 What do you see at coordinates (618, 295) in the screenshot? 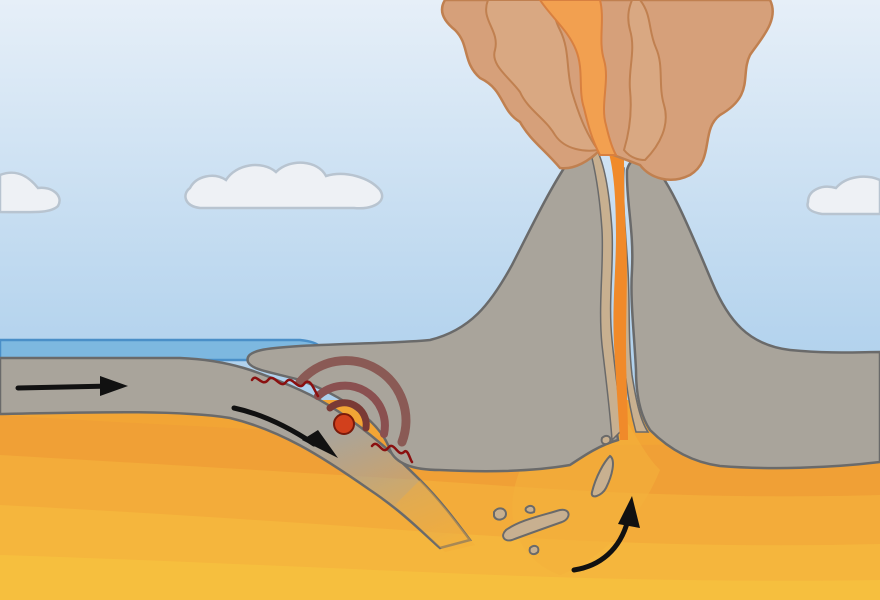
I see `magma-conduit` at bounding box center [618, 295].